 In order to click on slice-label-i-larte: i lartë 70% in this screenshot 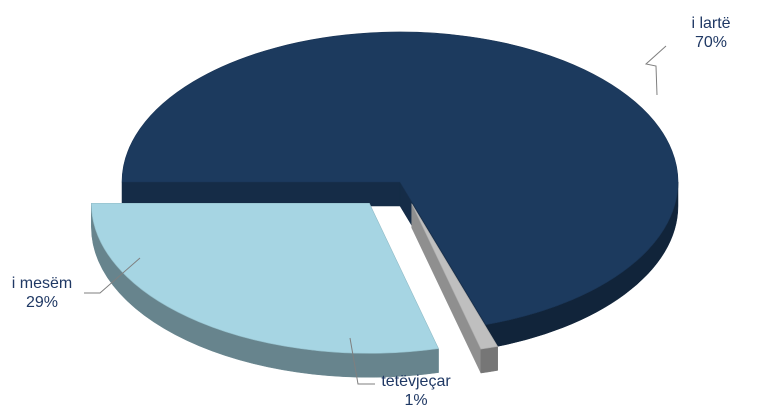, I will do `click(711, 33)`.